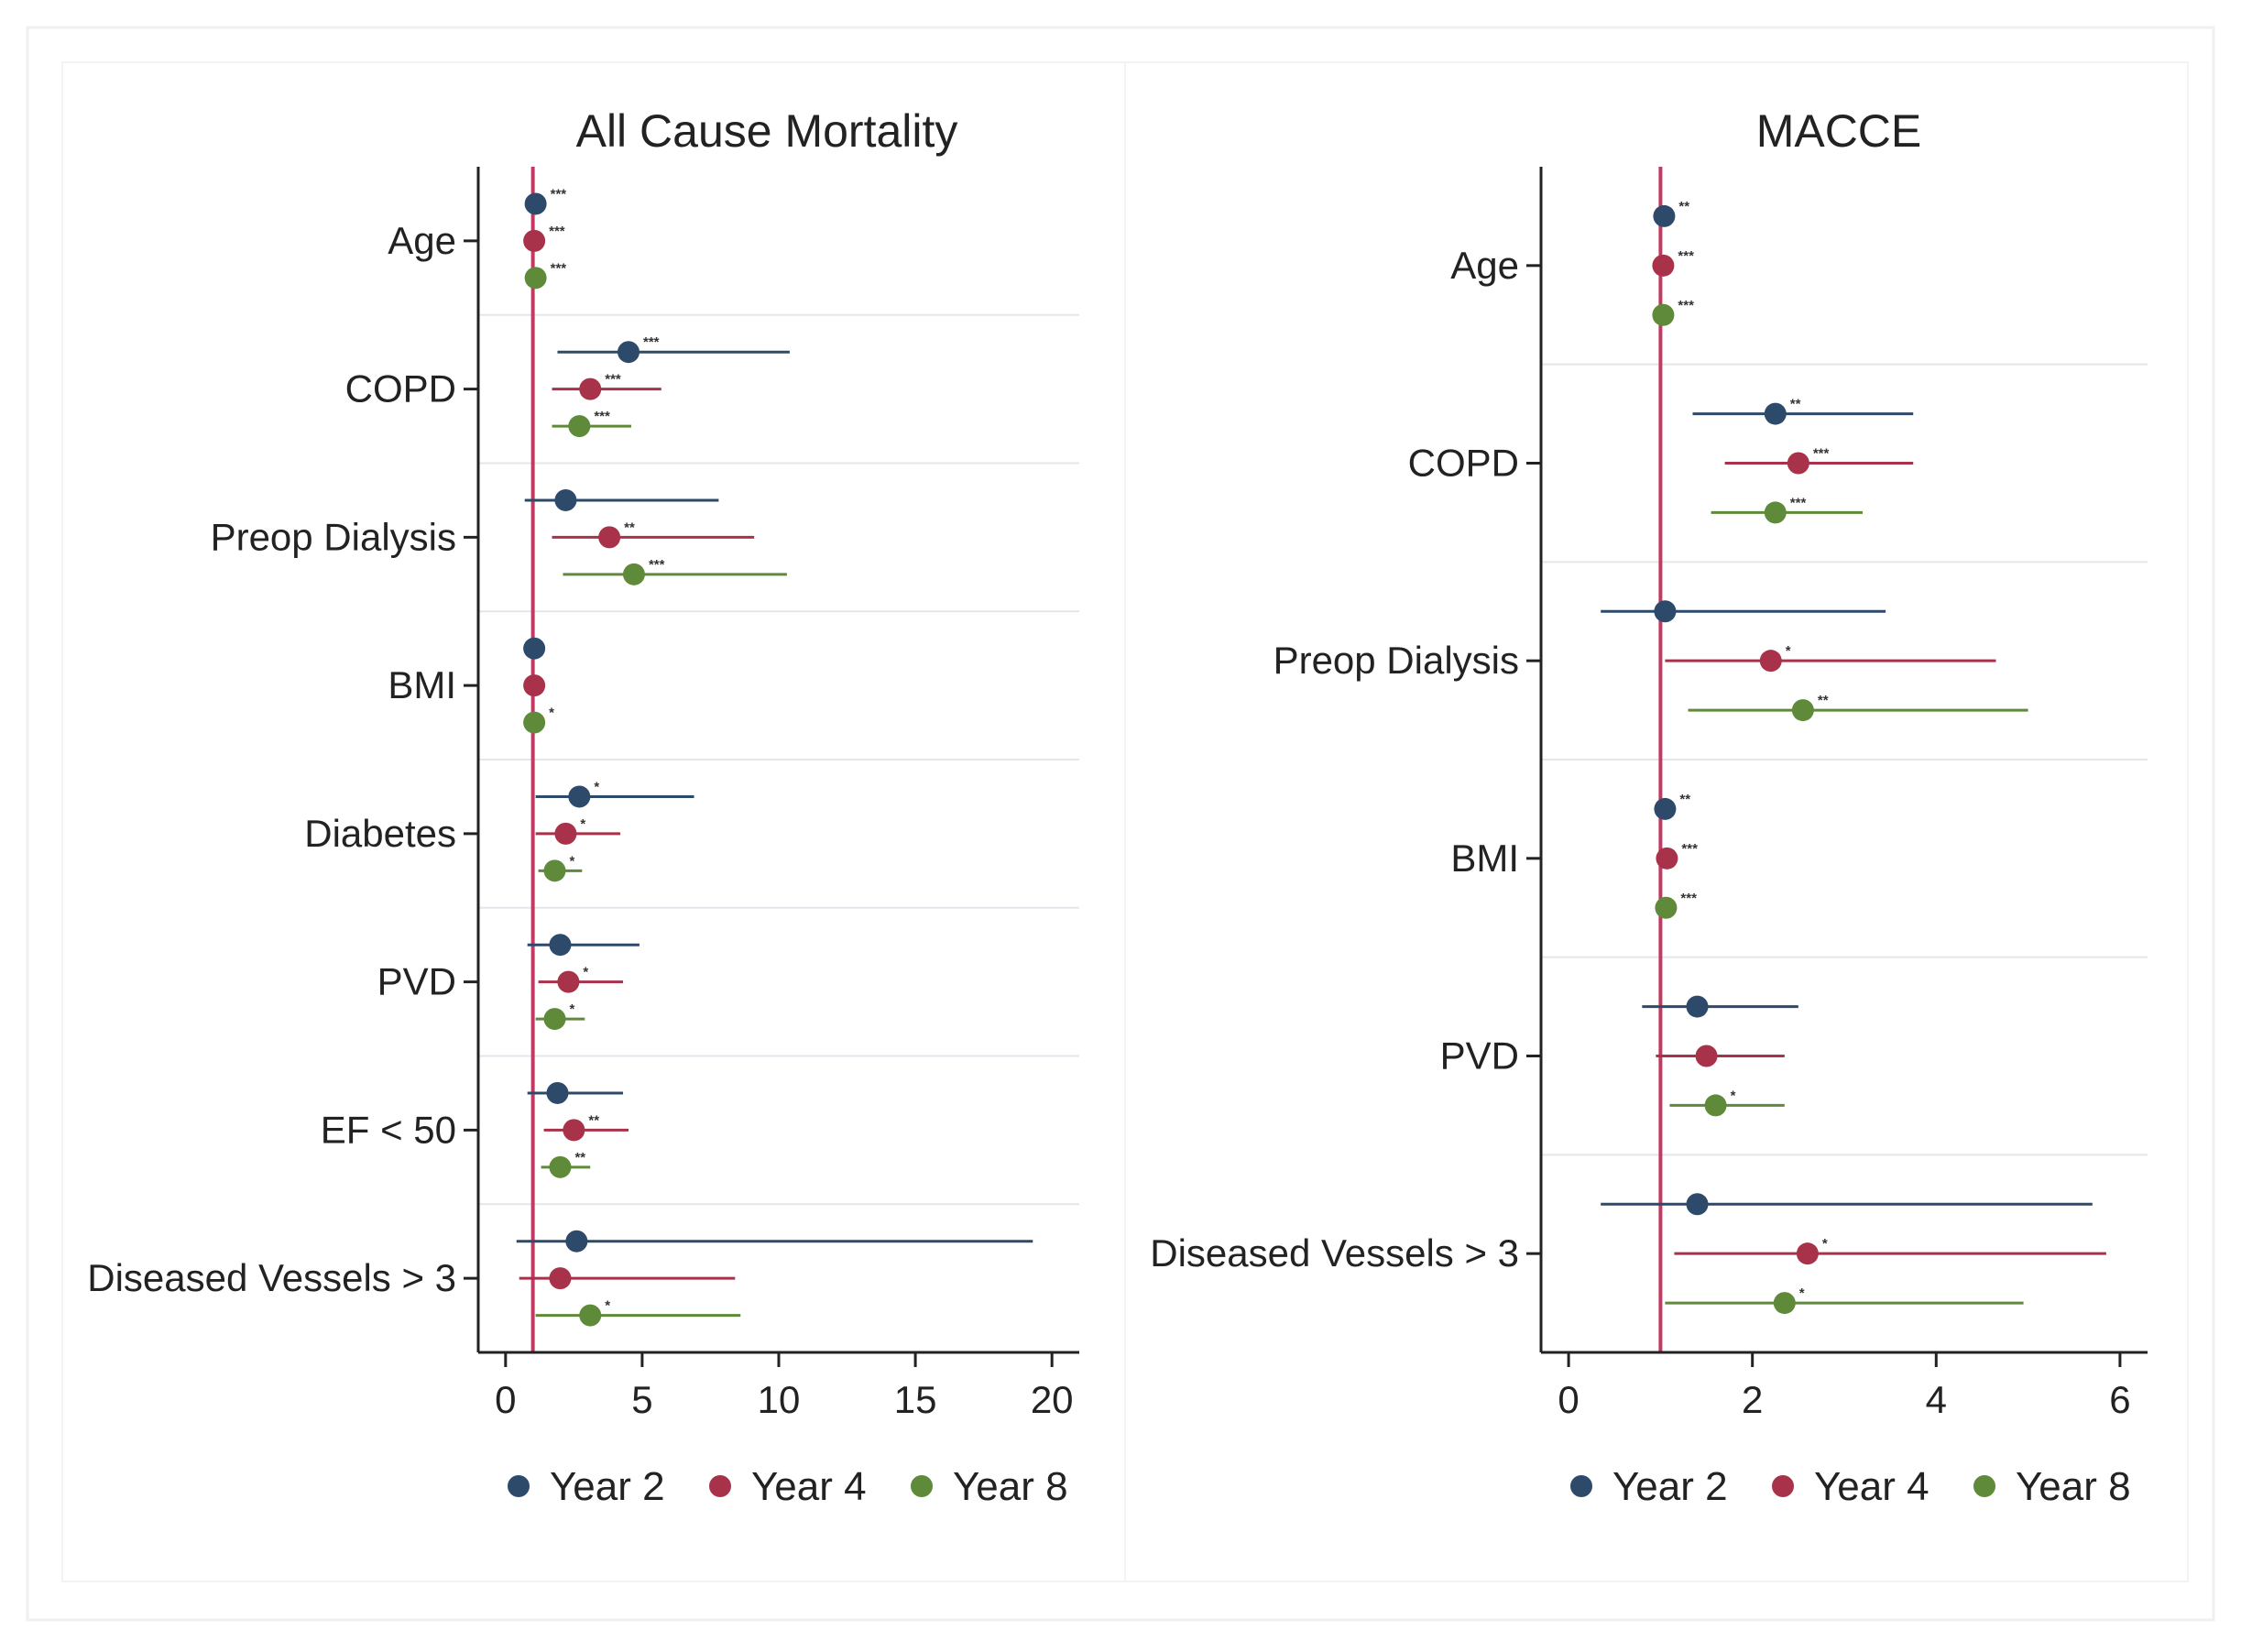 Image resolution: width=2241 pixels, height=1652 pixels. I want to click on legend-label-year8: Year 8, so click(2074, 1486).